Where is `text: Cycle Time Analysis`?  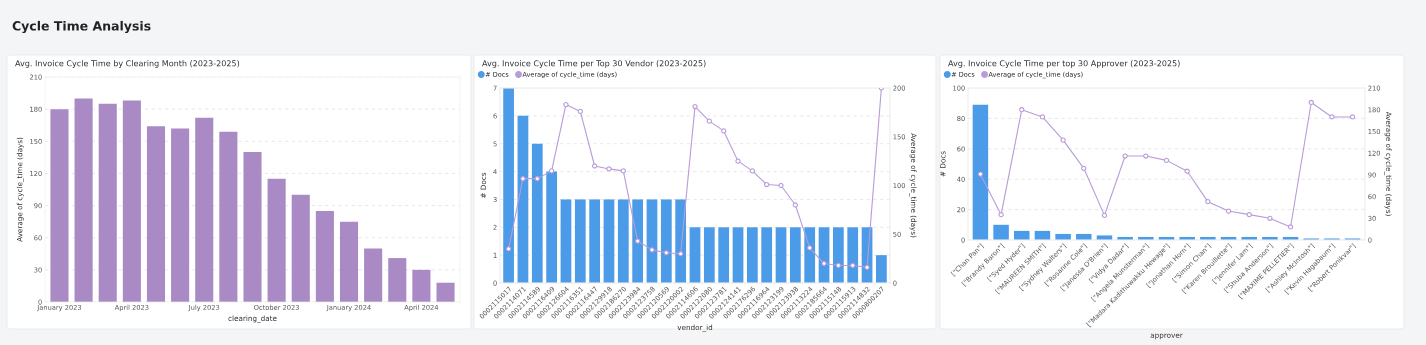
text: Cycle Time Analysis is located at coordinates (81, 27).